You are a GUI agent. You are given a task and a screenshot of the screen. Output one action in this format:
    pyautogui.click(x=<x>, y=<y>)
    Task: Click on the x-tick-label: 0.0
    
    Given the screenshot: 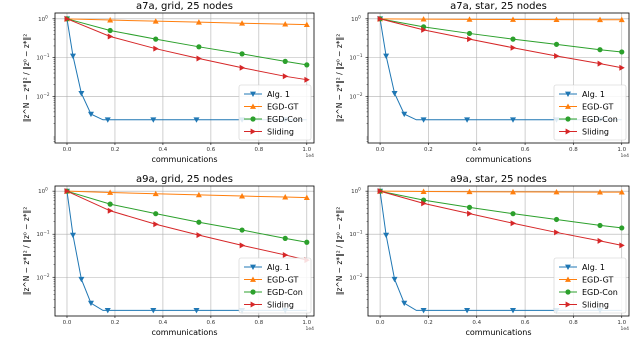 What is the action you would take?
    pyautogui.click(x=380, y=323)
    